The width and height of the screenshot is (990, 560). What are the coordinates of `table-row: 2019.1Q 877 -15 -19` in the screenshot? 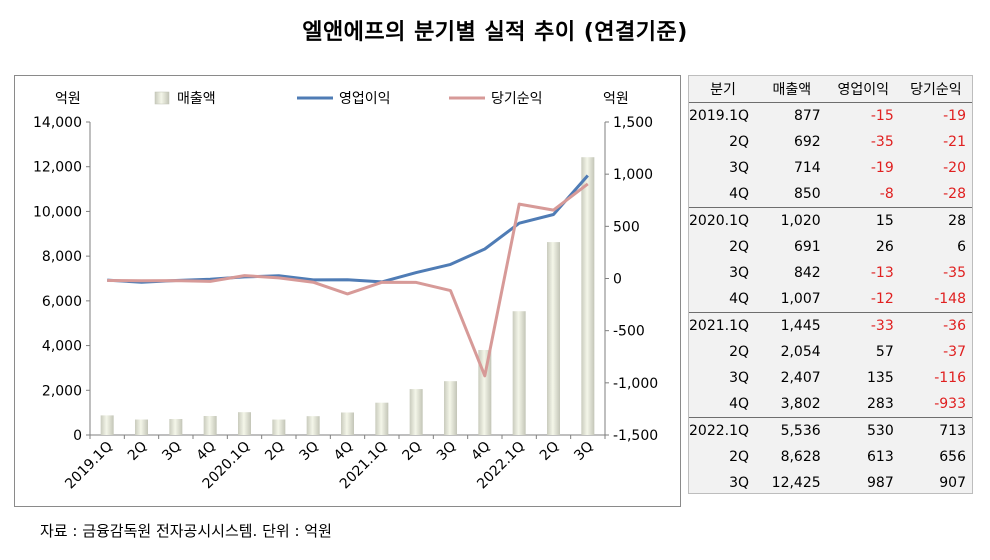 It's located at (830, 116).